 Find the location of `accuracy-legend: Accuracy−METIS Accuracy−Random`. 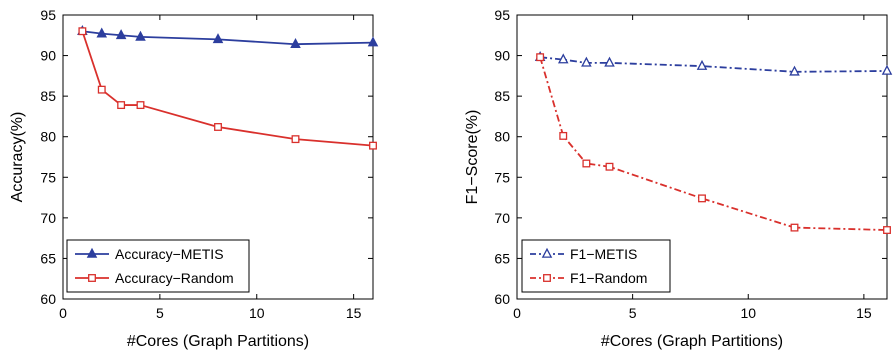

accuracy-legend: Accuracy−METIS Accuracy−Random is located at coordinates (158, 266).